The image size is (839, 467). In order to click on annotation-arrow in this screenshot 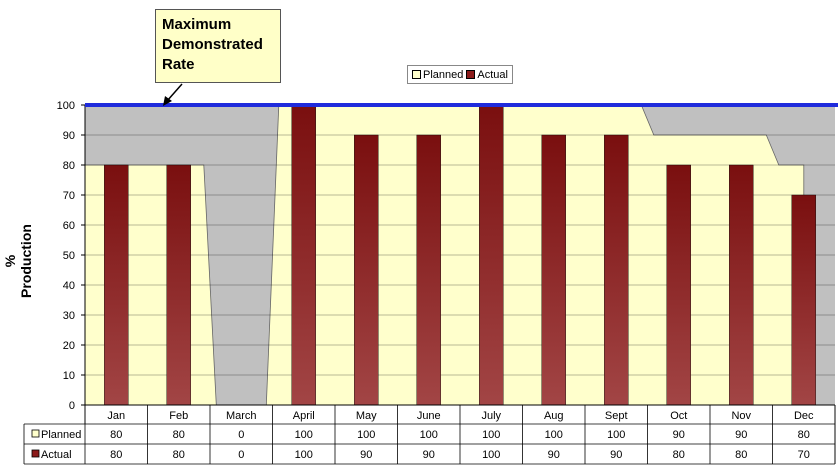, I will do `click(174, 92)`.